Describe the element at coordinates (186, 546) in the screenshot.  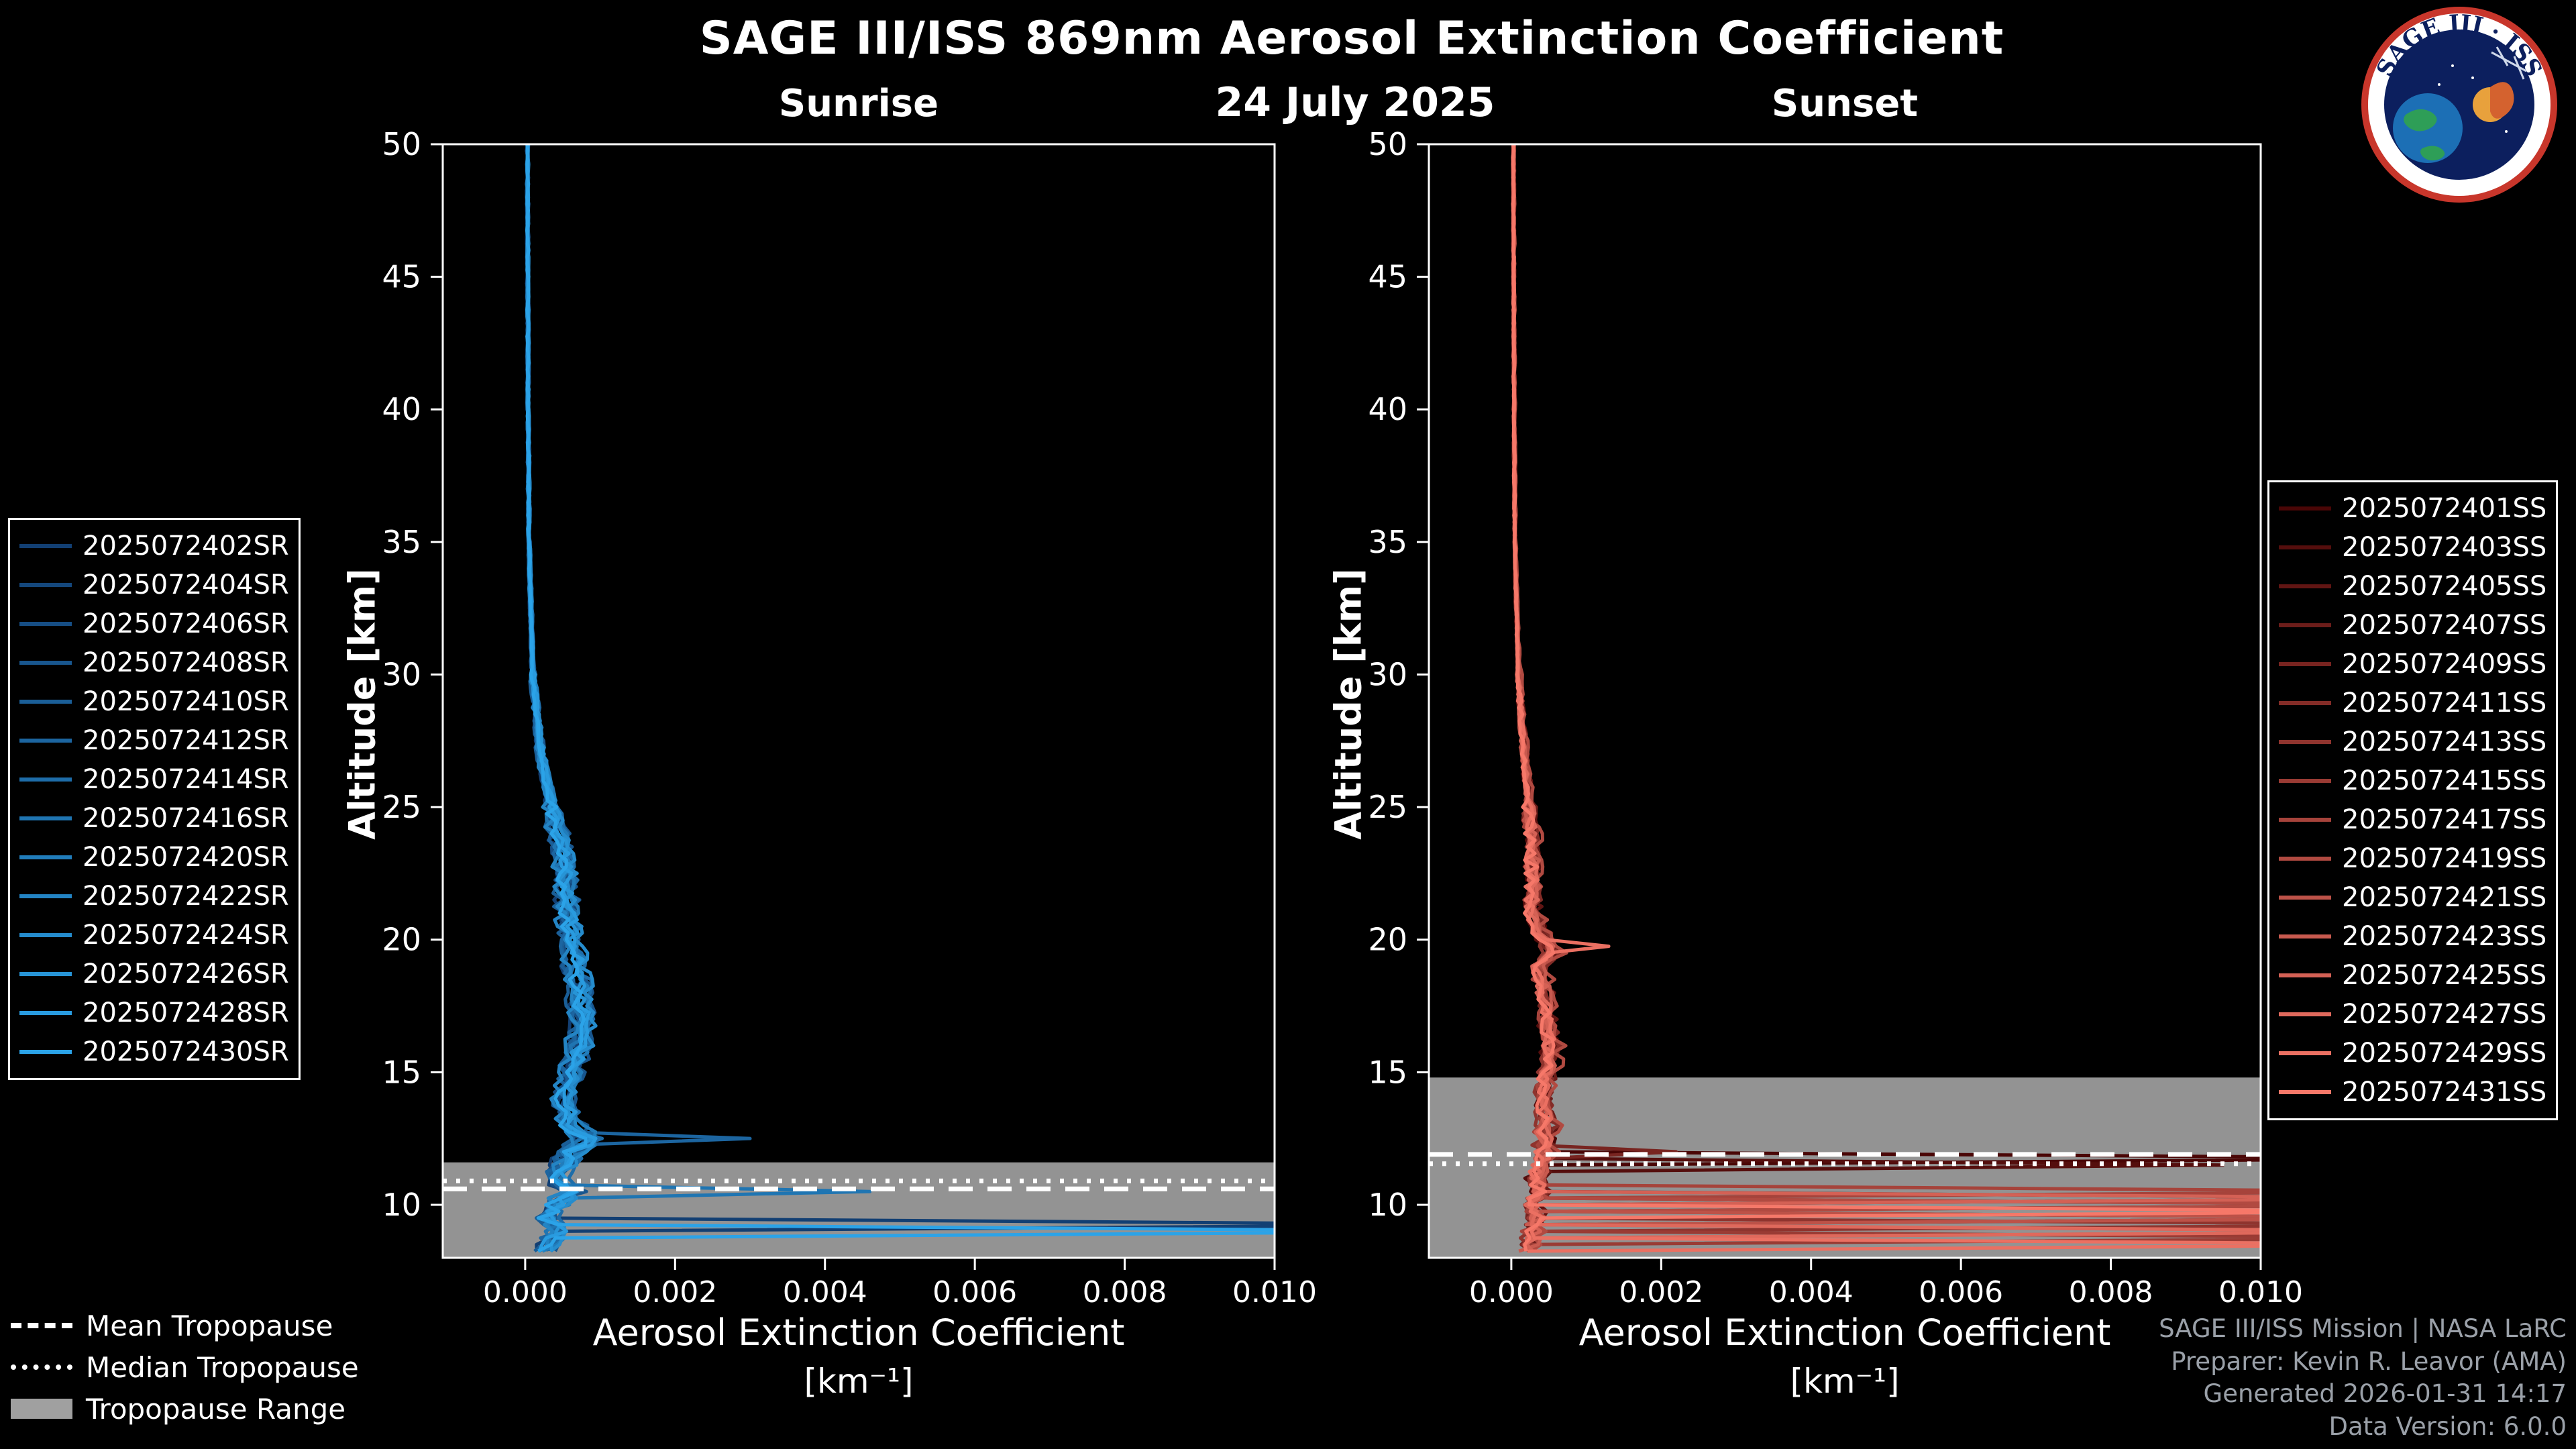
I see `legend-event-label: 2025072402SR` at that location.